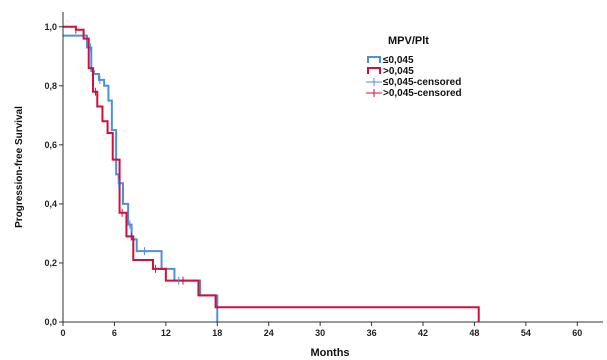 Image resolution: width=607 pixels, height=360 pixels. What do you see at coordinates (50, 263) in the screenshot?
I see `y-tick-label: 0,2` at bounding box center [50, 263].